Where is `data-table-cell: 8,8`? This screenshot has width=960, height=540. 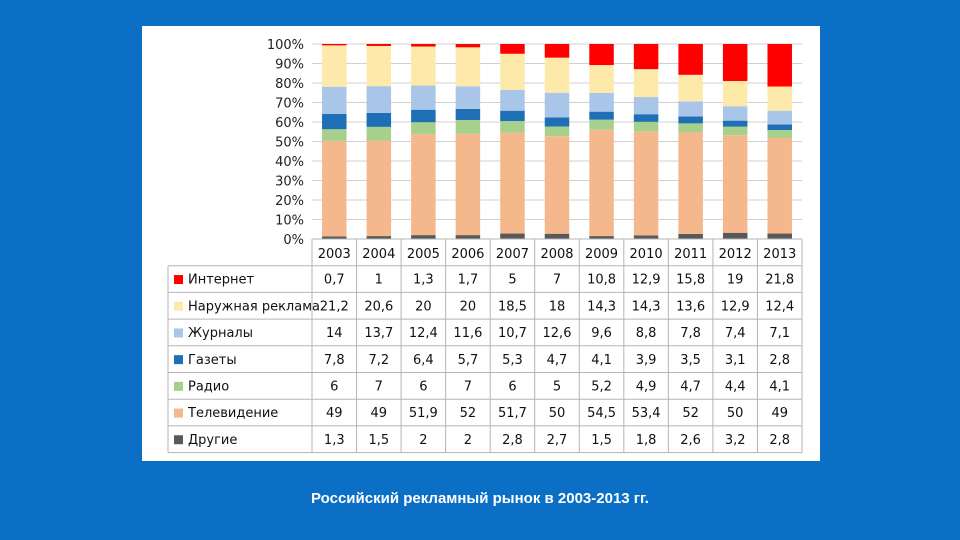
data-table-cell: 8,8 is located at coordinates (646, 333).